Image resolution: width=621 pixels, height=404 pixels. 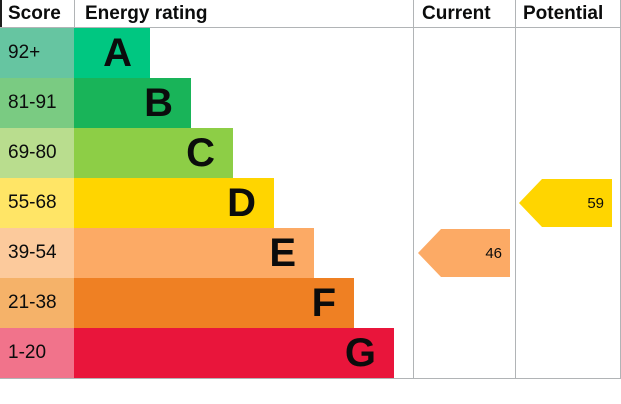 What do you see at coordinates (37, 153) in the screenshot?
I see `score-range-c: 69-80` at bounding box center [37, 153].